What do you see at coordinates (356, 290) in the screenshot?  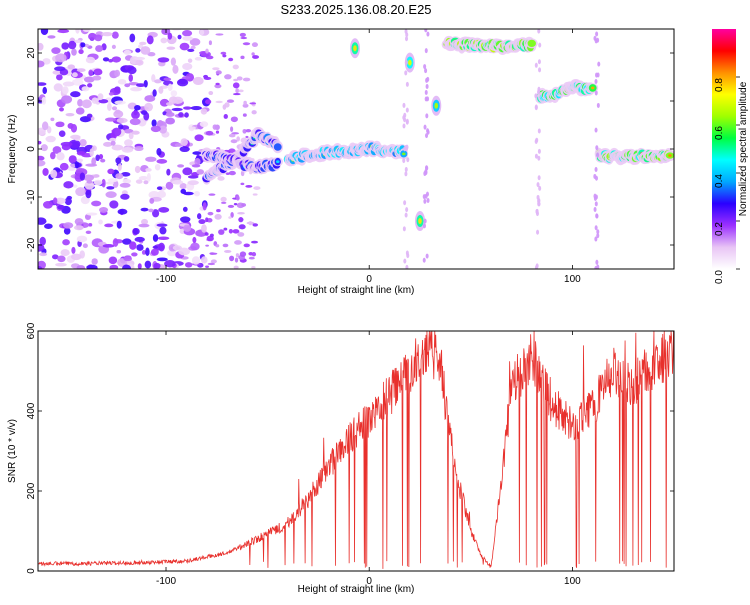 I see `spectrogram-x-label: Height of straight line (km)` at bounding box center [356, 290].